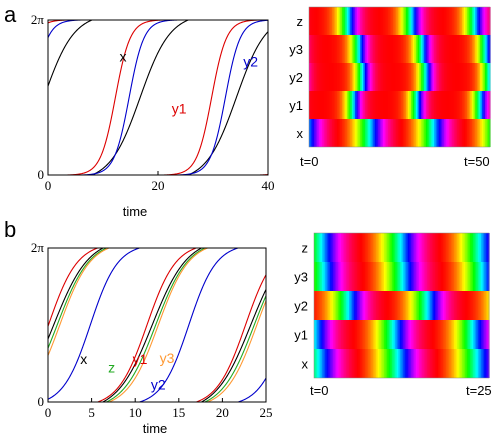 This screenshot has width=498, height=435. I want to click on heatmap-row-label-z: z, so click(300, 21).